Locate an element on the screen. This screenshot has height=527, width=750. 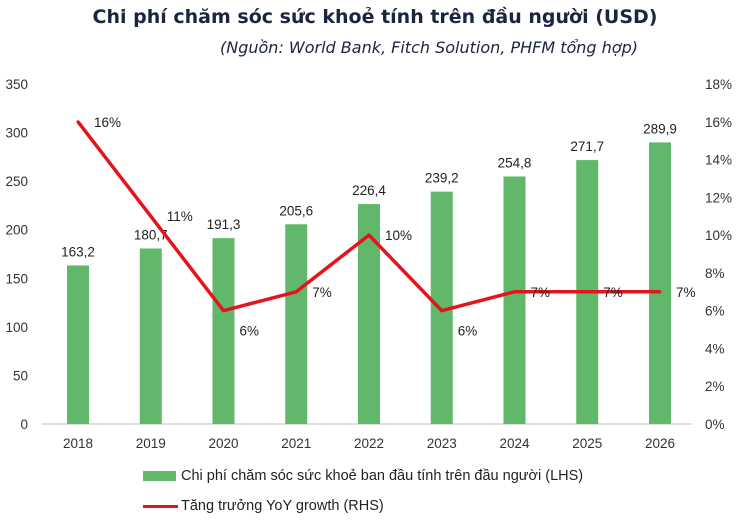
x-tick-label: 2023 is located at coordinates (442, 443).